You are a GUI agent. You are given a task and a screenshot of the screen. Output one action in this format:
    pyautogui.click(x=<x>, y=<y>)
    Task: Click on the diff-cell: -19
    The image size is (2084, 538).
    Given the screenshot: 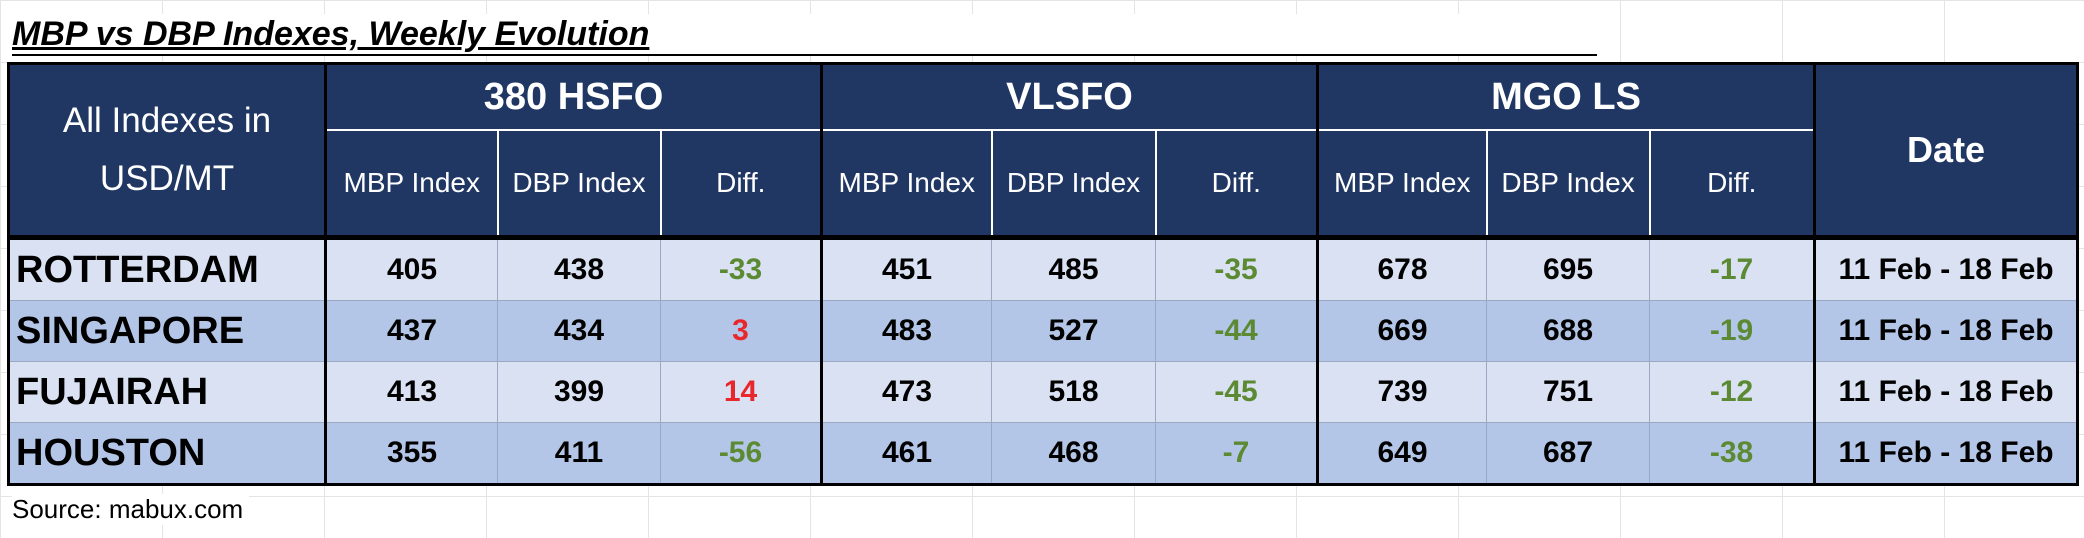 What is the action you would take?
    pyautogui.click(x=1732, y=331)
    